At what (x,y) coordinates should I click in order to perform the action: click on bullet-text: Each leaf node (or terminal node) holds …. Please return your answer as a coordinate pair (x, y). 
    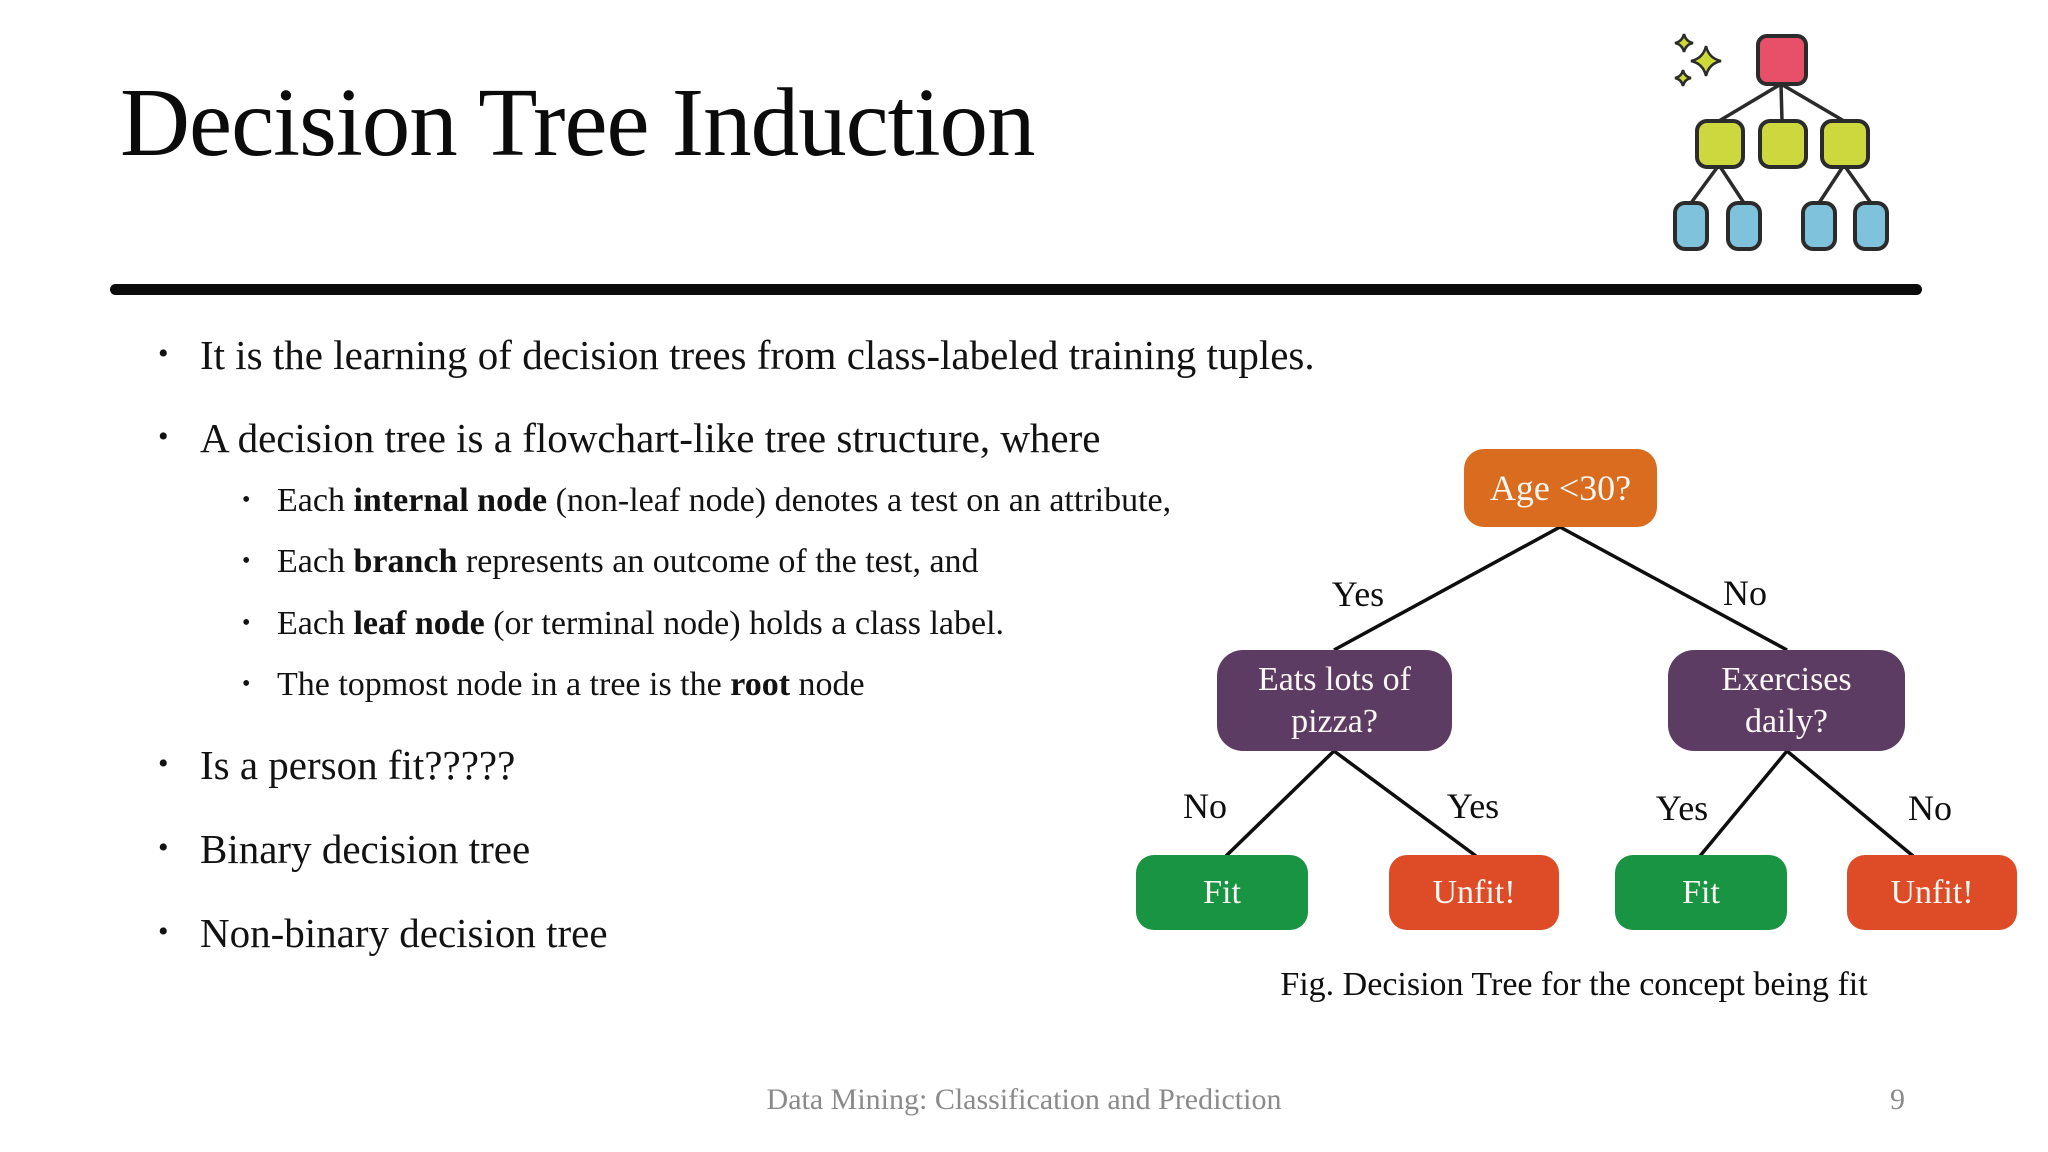
    Looking at the image, I should click on (641, 623).